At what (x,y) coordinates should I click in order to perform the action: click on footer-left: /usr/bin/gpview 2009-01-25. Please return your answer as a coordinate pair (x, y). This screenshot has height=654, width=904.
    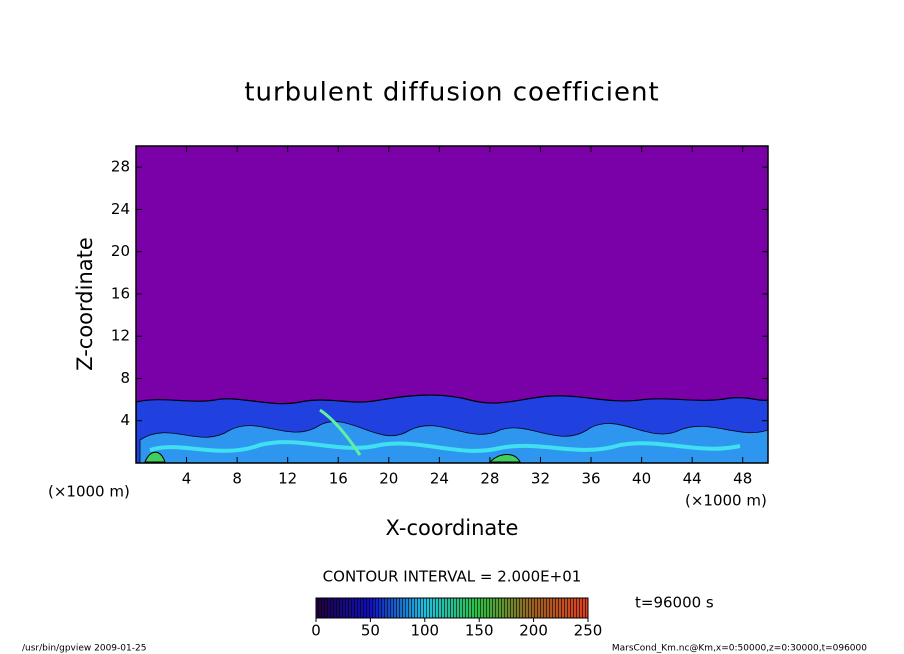
    Looking at the image, I should click on (84, 649).